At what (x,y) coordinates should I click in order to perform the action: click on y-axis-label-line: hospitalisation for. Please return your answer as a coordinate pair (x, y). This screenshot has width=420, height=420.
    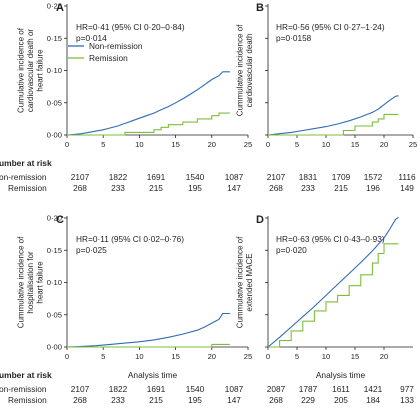
    Looking at the image, I should click on (30, 282).